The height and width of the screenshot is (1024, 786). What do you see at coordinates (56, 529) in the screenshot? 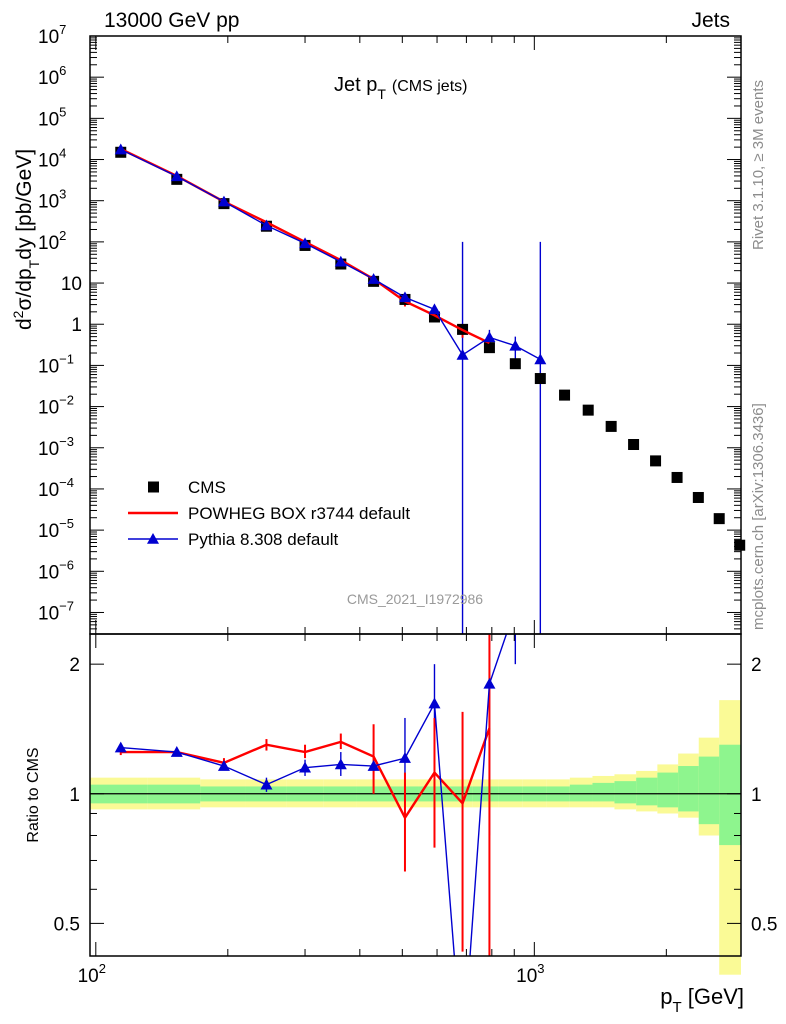
I see `main-y-tick-label: 10⁻⁵` at bounding box center [56, 529].